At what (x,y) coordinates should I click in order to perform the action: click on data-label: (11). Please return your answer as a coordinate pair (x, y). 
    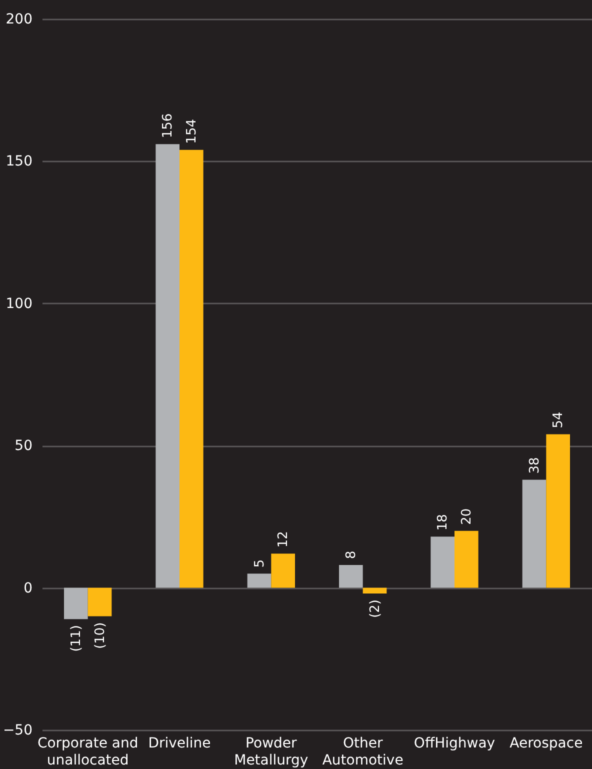
    Looking at the image, I should click on (76, 638).